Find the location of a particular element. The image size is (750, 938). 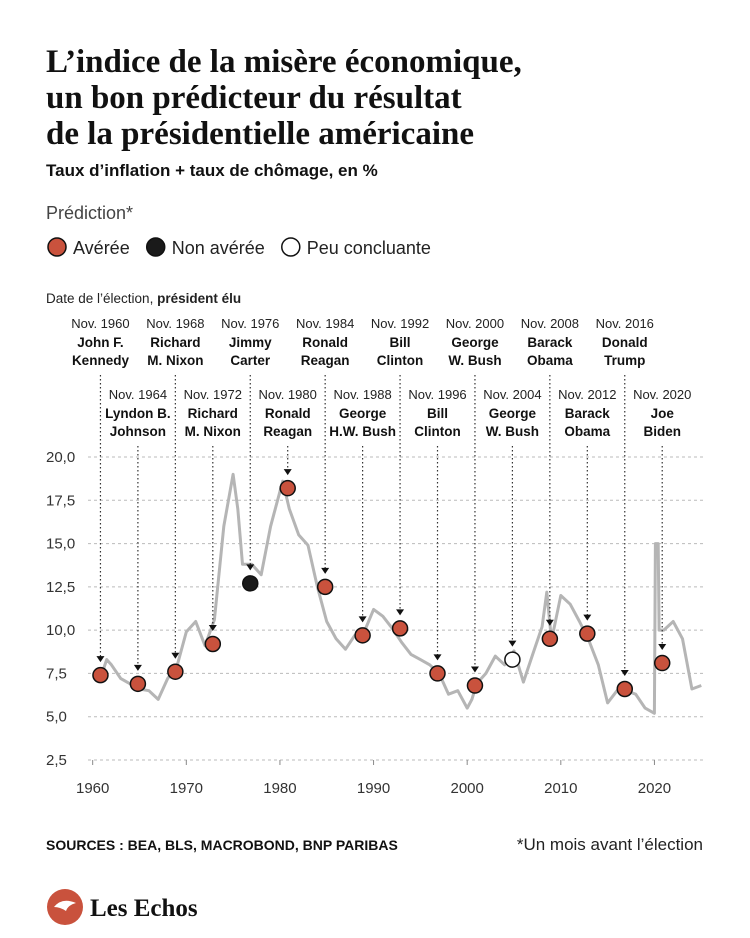

election-date: Nov. 1996 is located at coordinates (437, 394).